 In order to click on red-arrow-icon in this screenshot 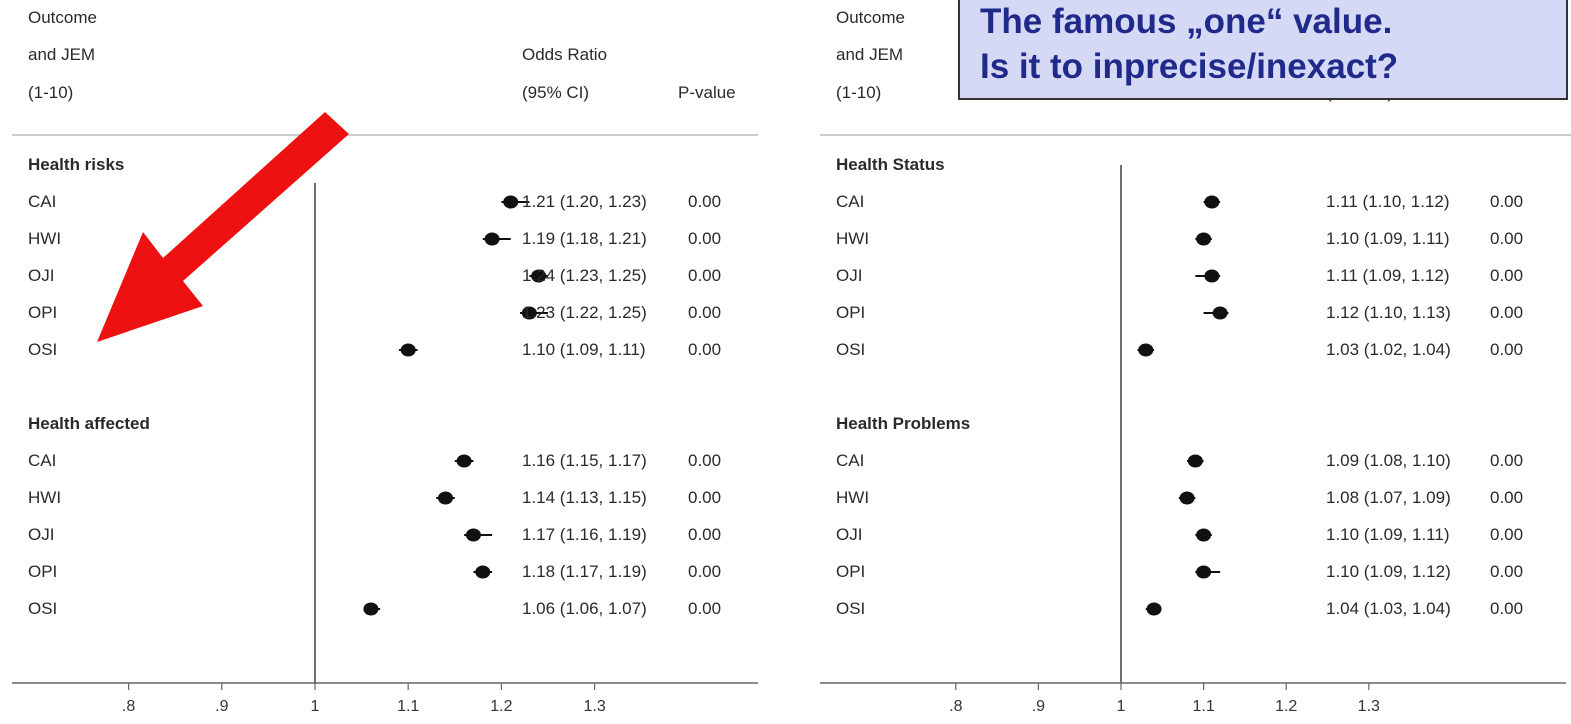, I will do `click(223, 227)`.